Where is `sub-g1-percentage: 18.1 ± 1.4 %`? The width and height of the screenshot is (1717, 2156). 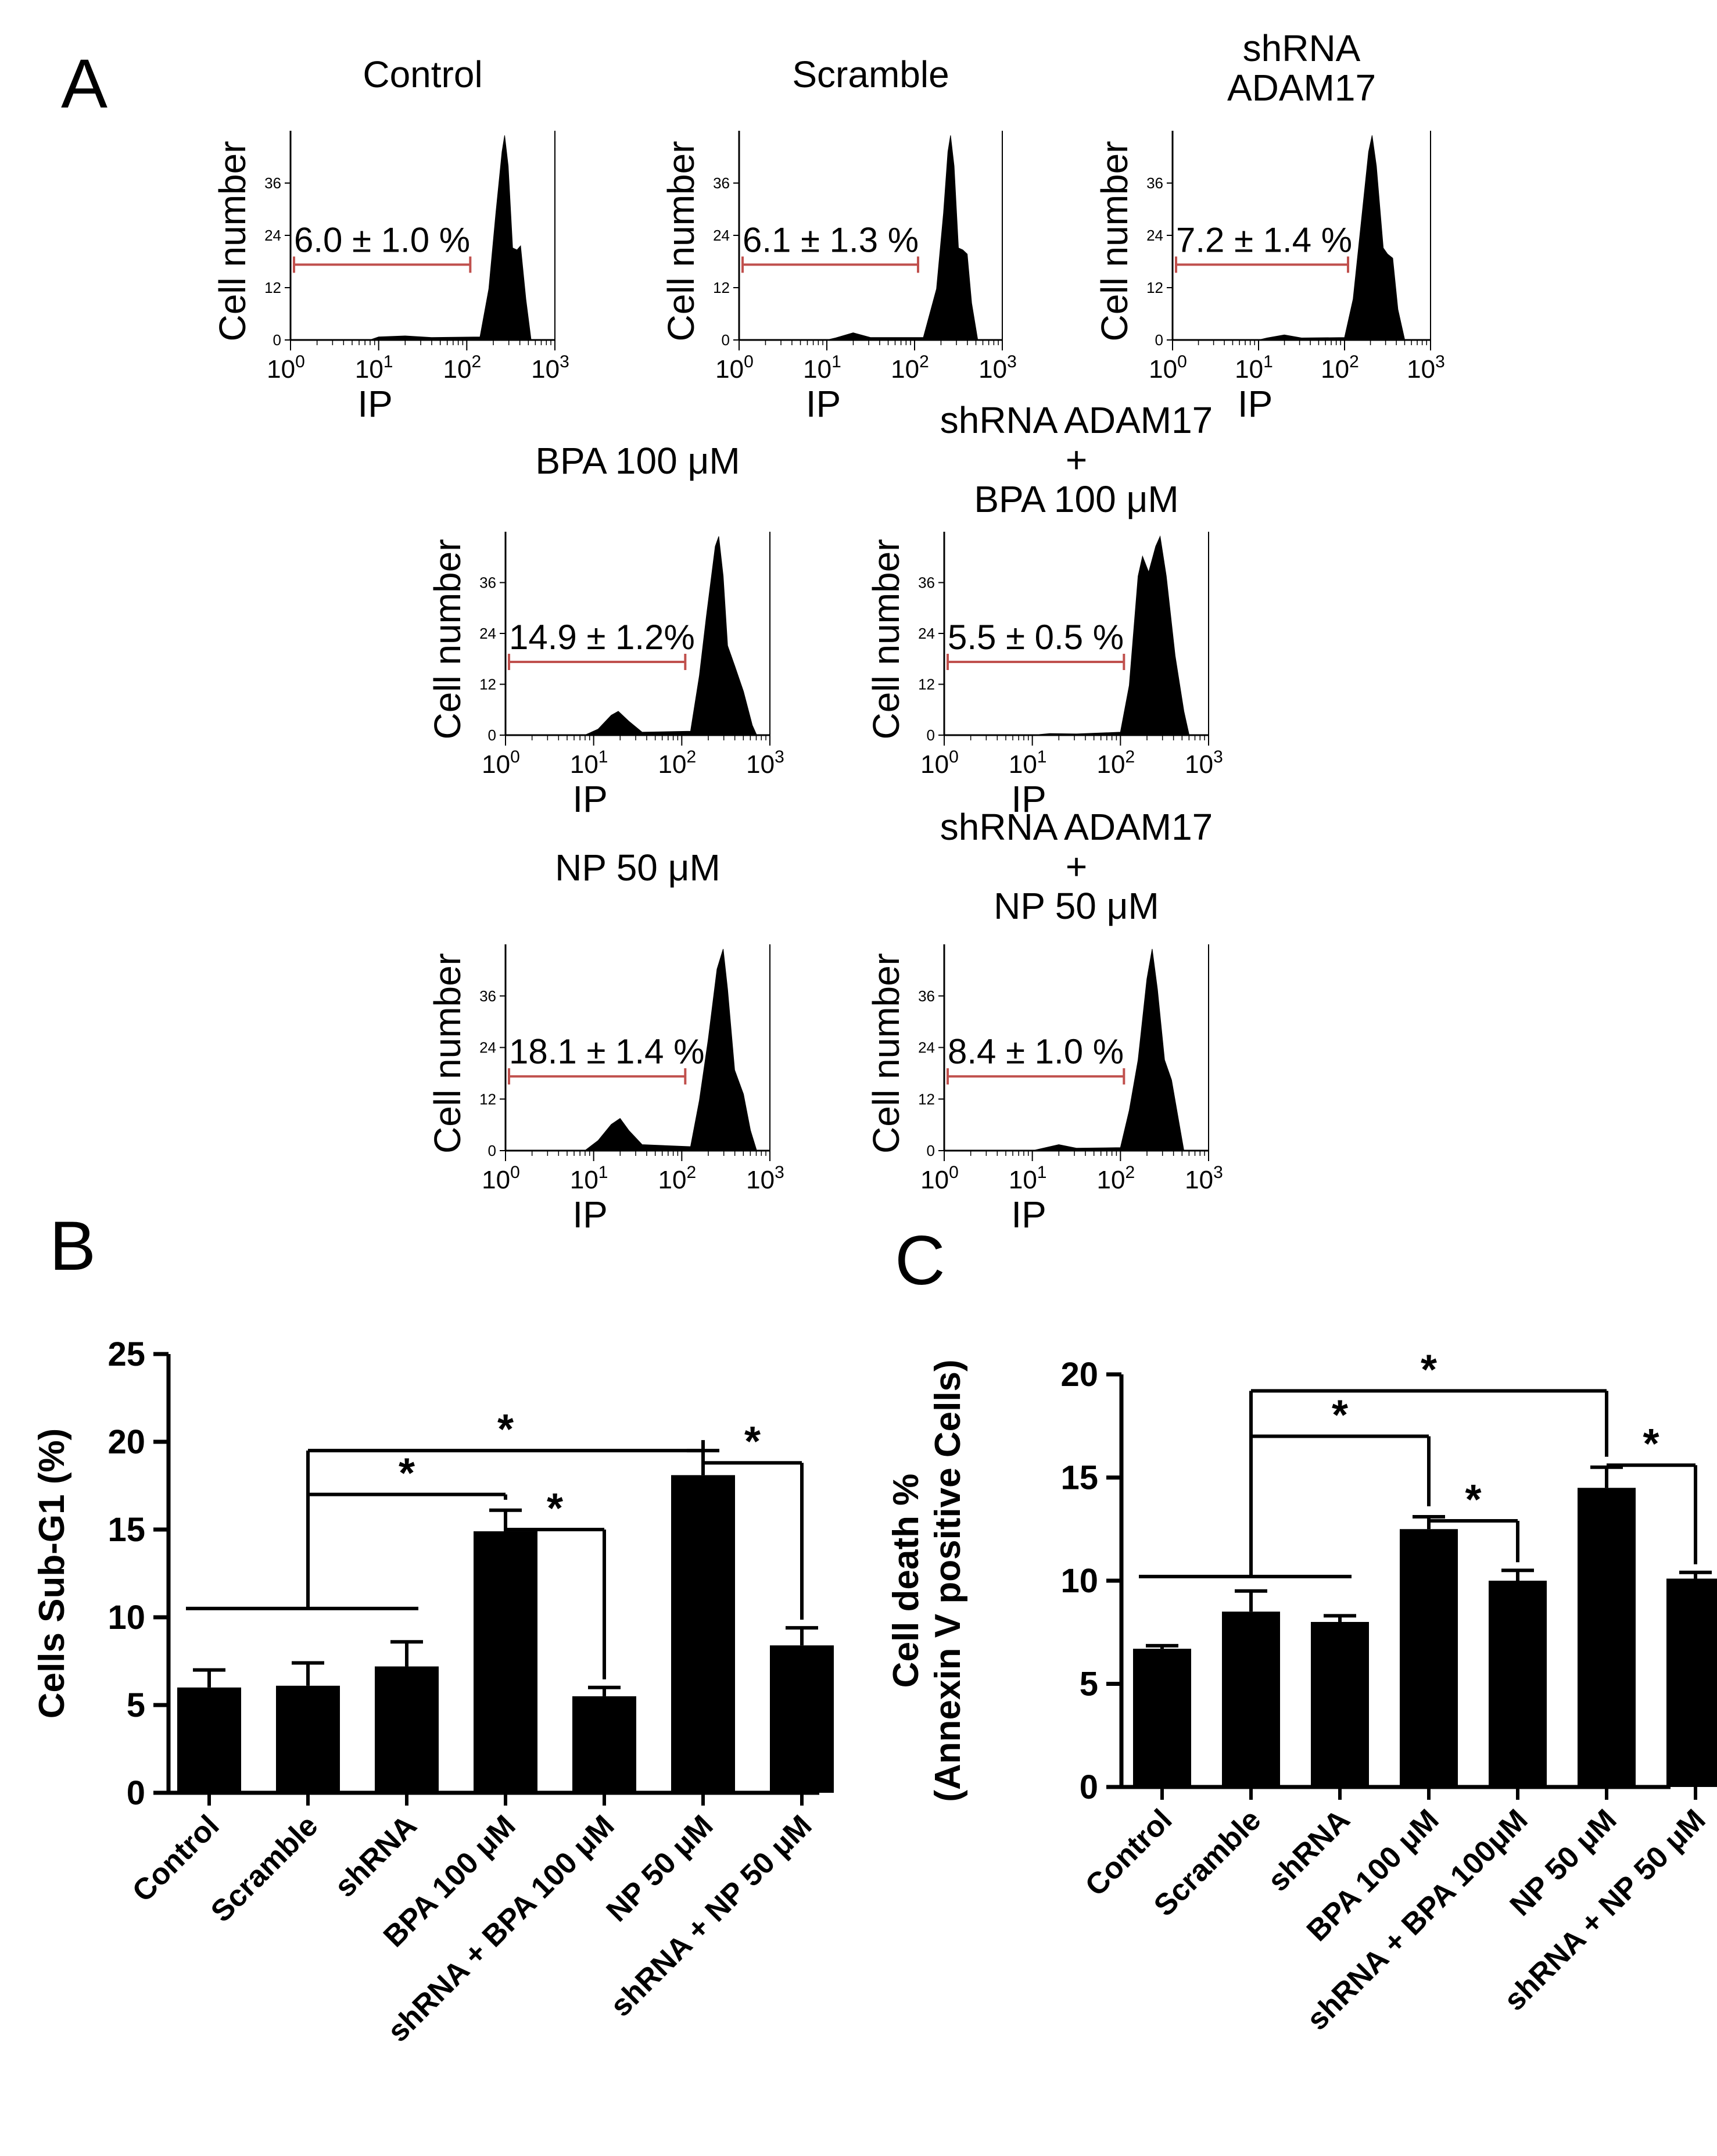
sub-g1-percentage: 18.1 ± 1.4 % is located at coordinates (607, 1051).